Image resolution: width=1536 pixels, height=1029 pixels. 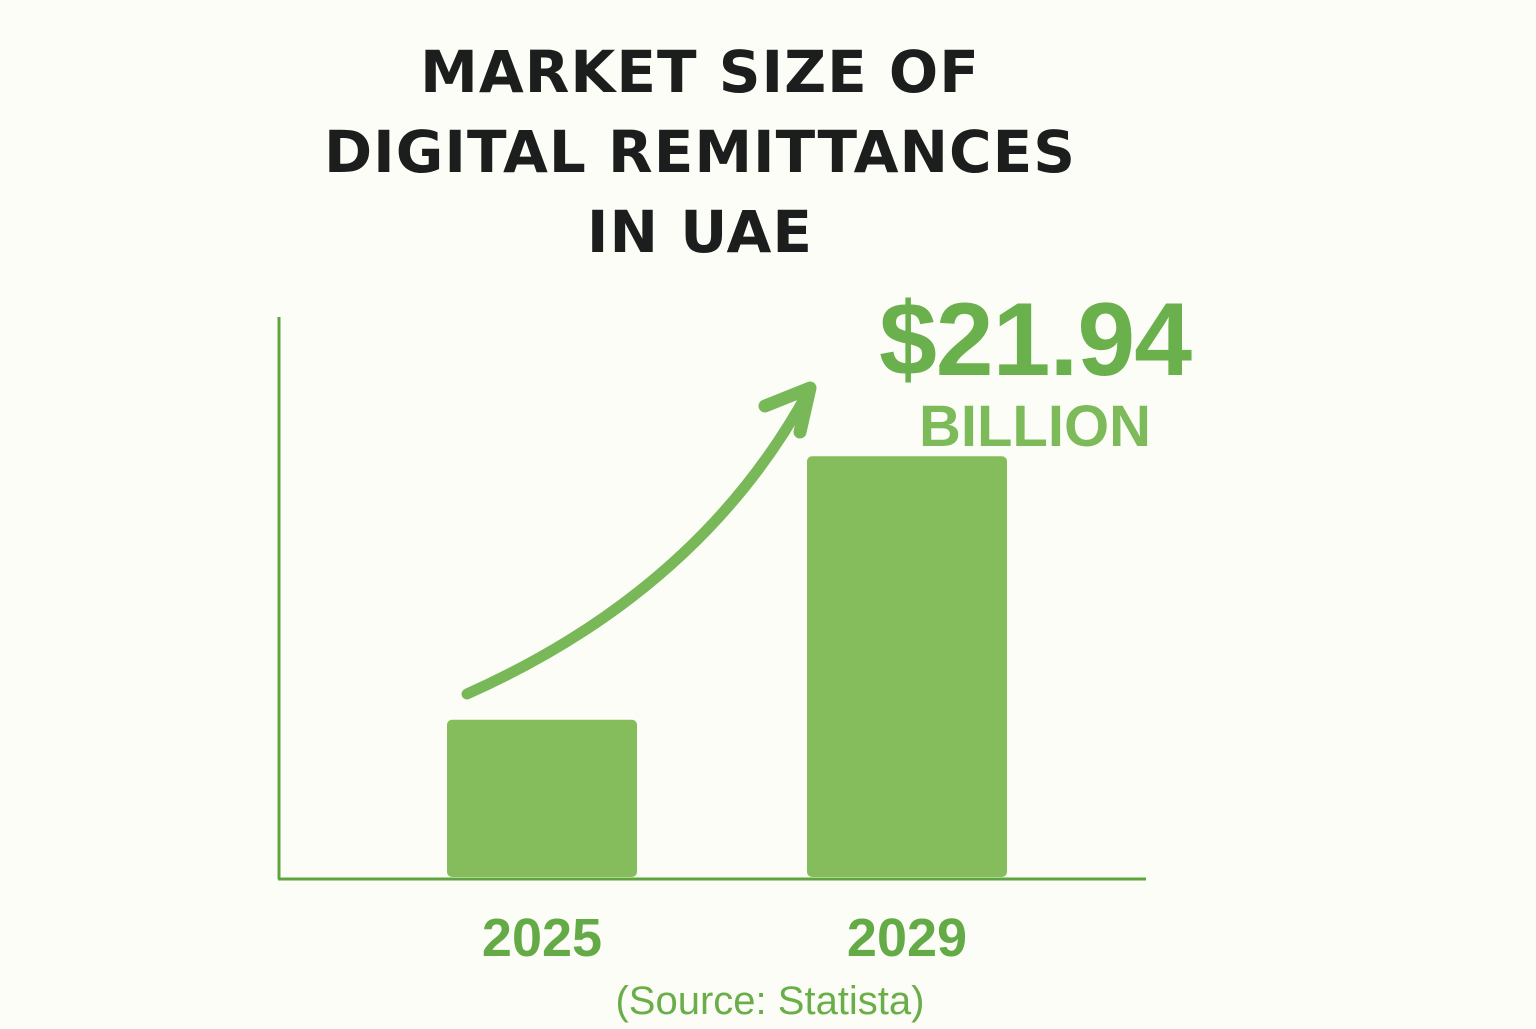 What do you see at coordinates (1035, 426) in the screenshot?
I see `callout-unit: BILLION` at bounding box center [1035, 426].